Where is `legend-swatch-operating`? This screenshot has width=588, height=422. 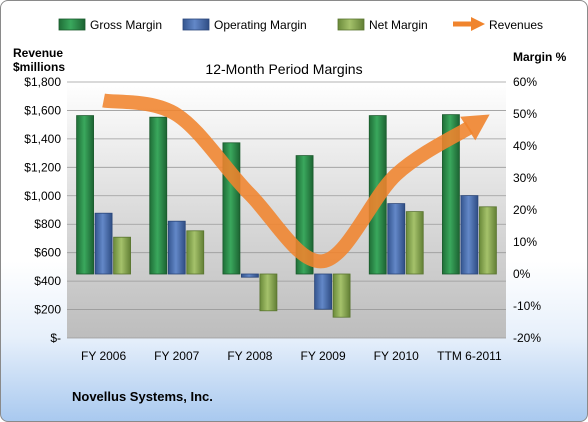
legend-swatch-operating is located at coordinates (196, 24).